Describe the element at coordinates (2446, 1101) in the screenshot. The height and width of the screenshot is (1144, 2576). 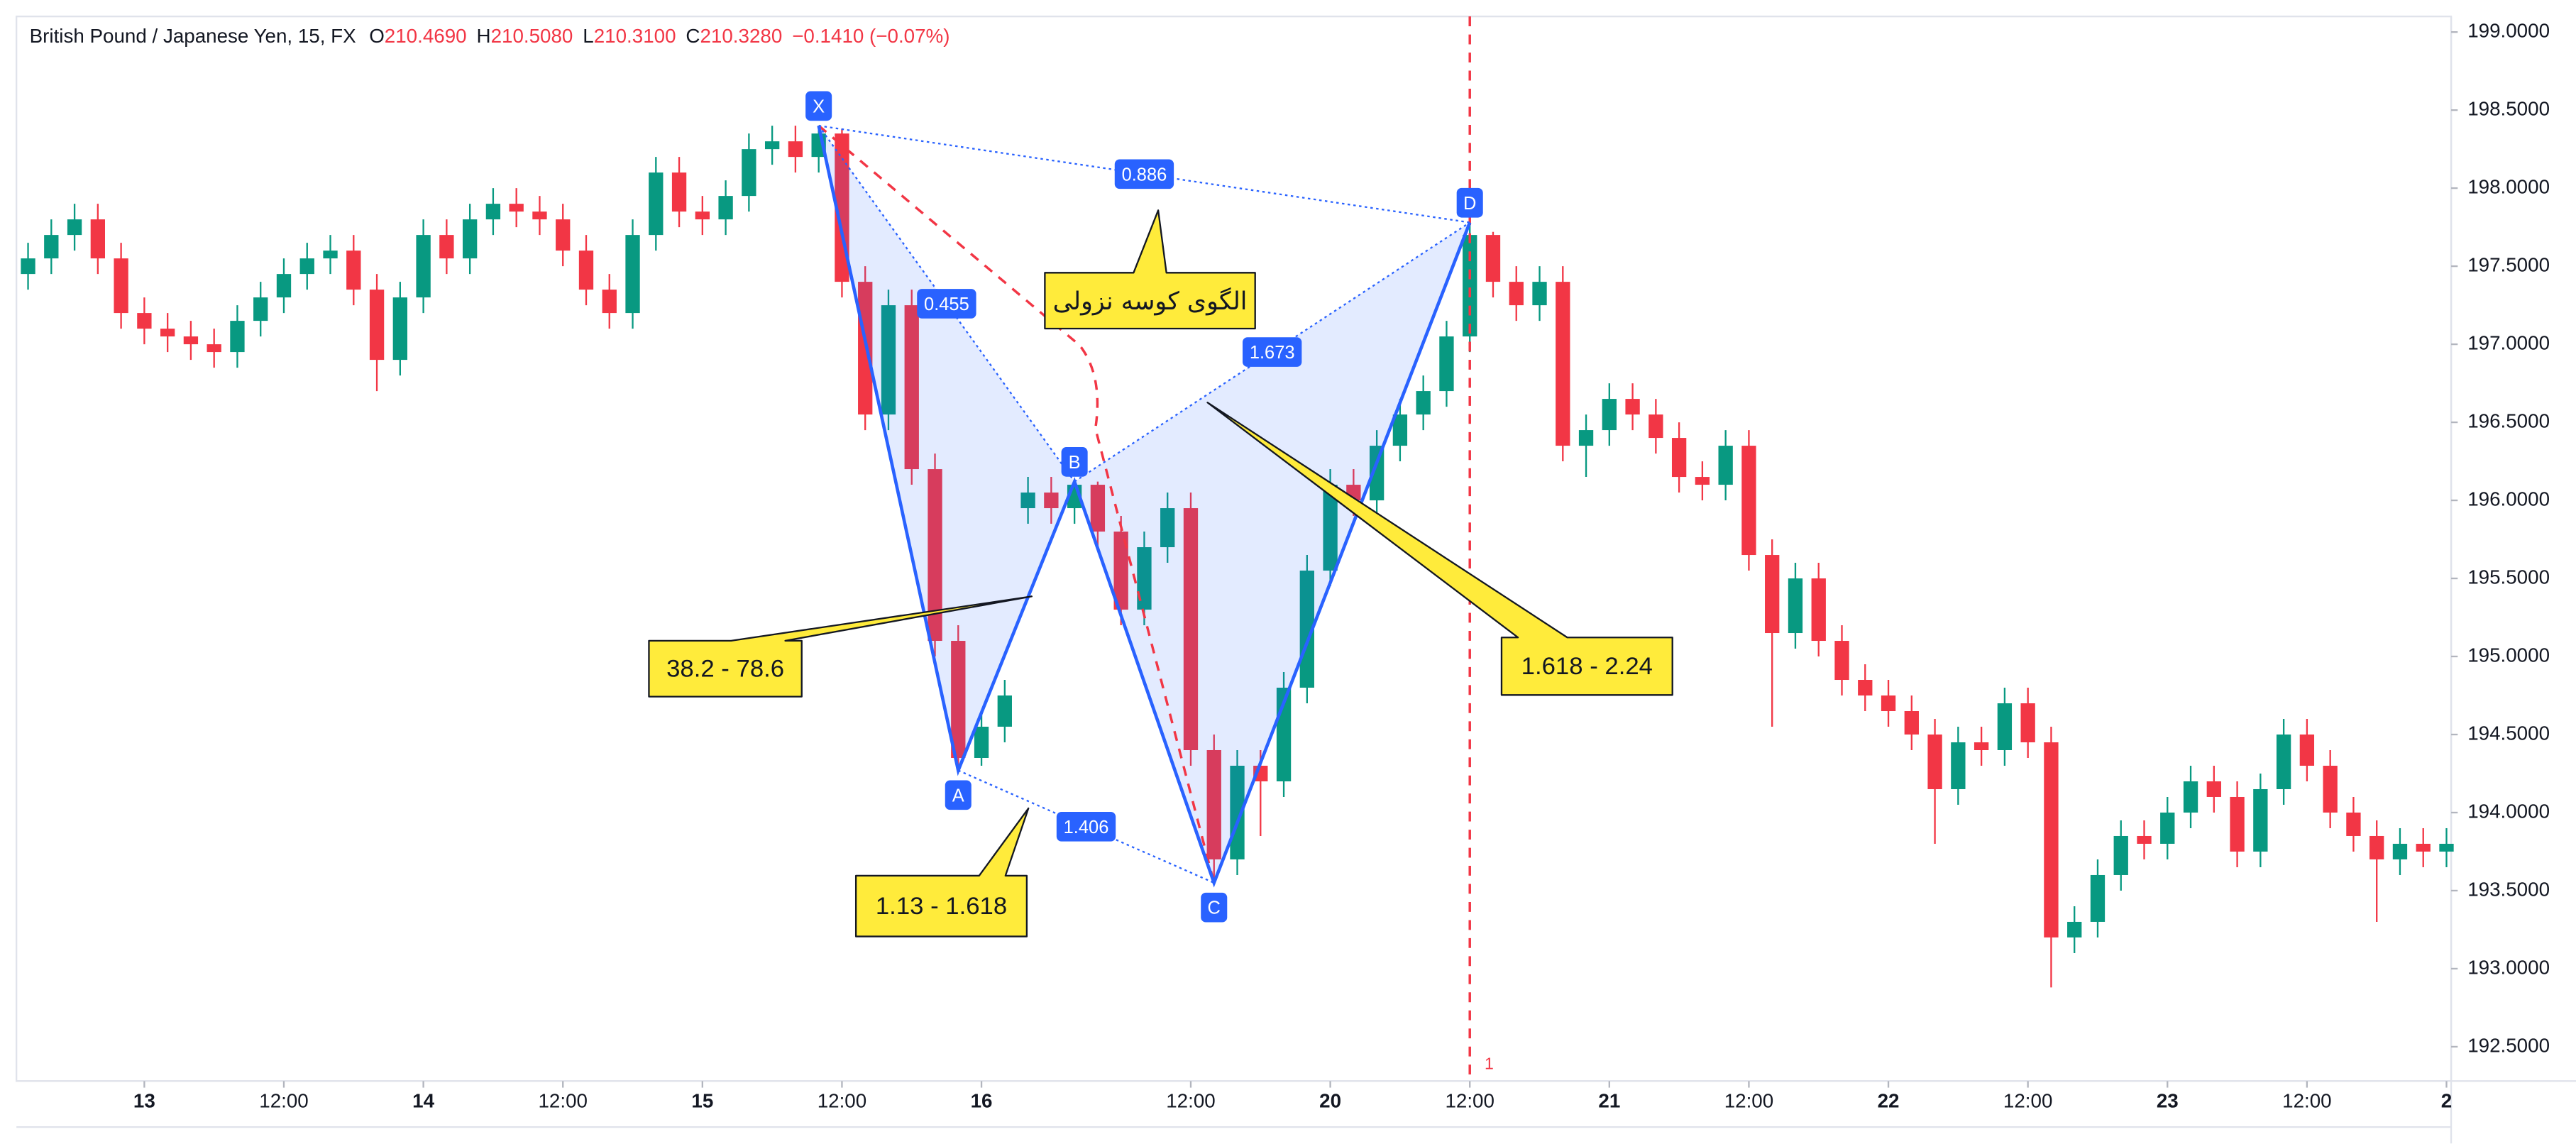
I see `x-tick-label: 2` at that location.